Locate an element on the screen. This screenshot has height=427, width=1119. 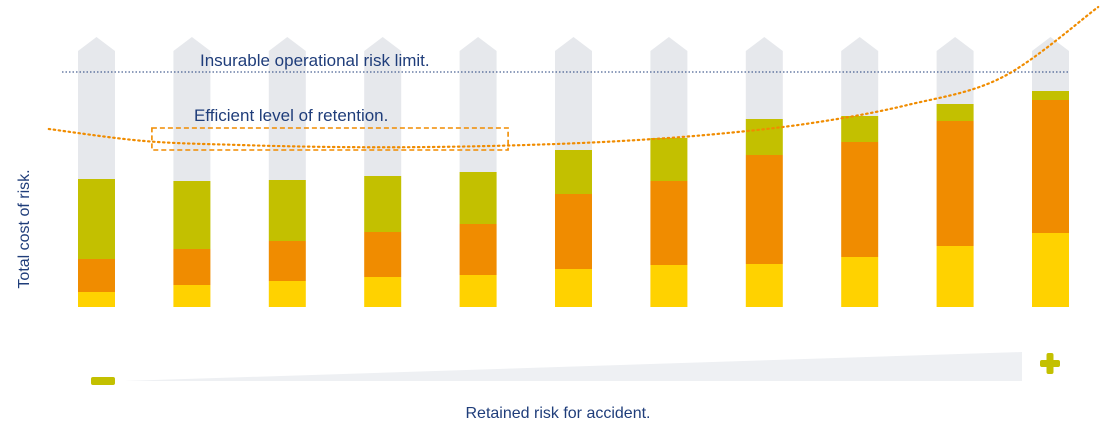
retained-risk-wedge is located at coordinates (573, 366).